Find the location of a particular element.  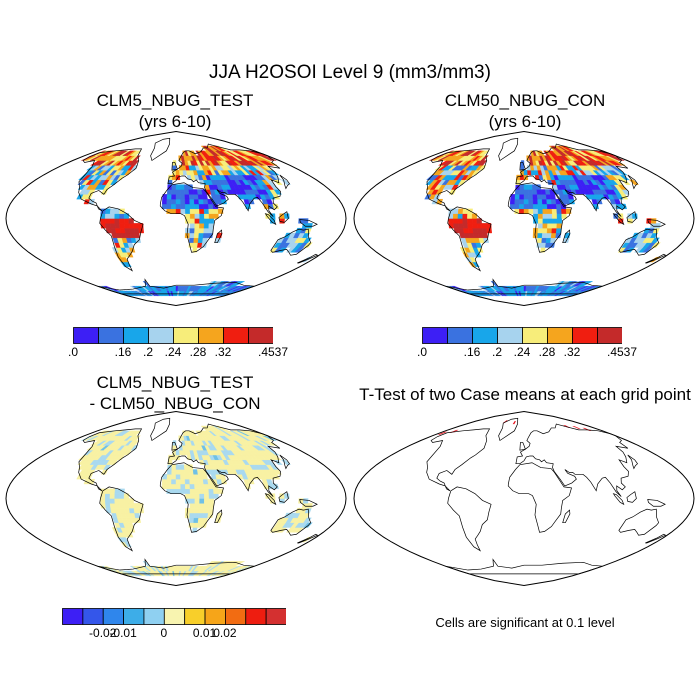

panel-4-map is located at coordinates (524, 498).